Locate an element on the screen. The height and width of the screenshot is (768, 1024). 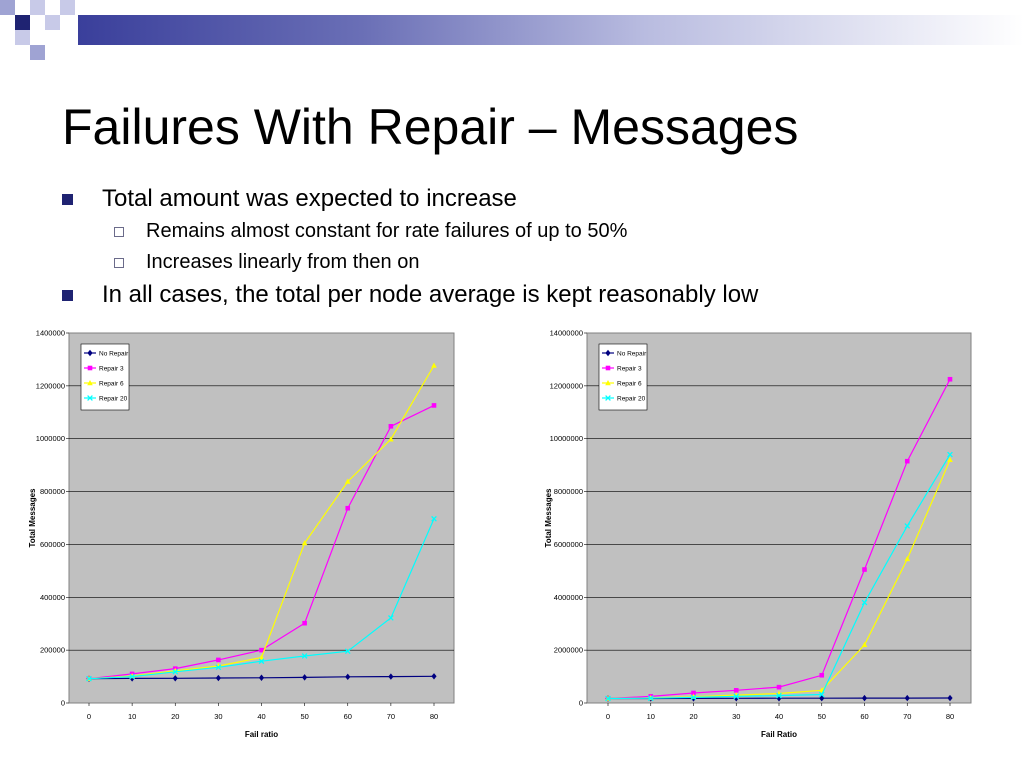
y-tick-label: 1400000 is located at coordinates (50, 333).